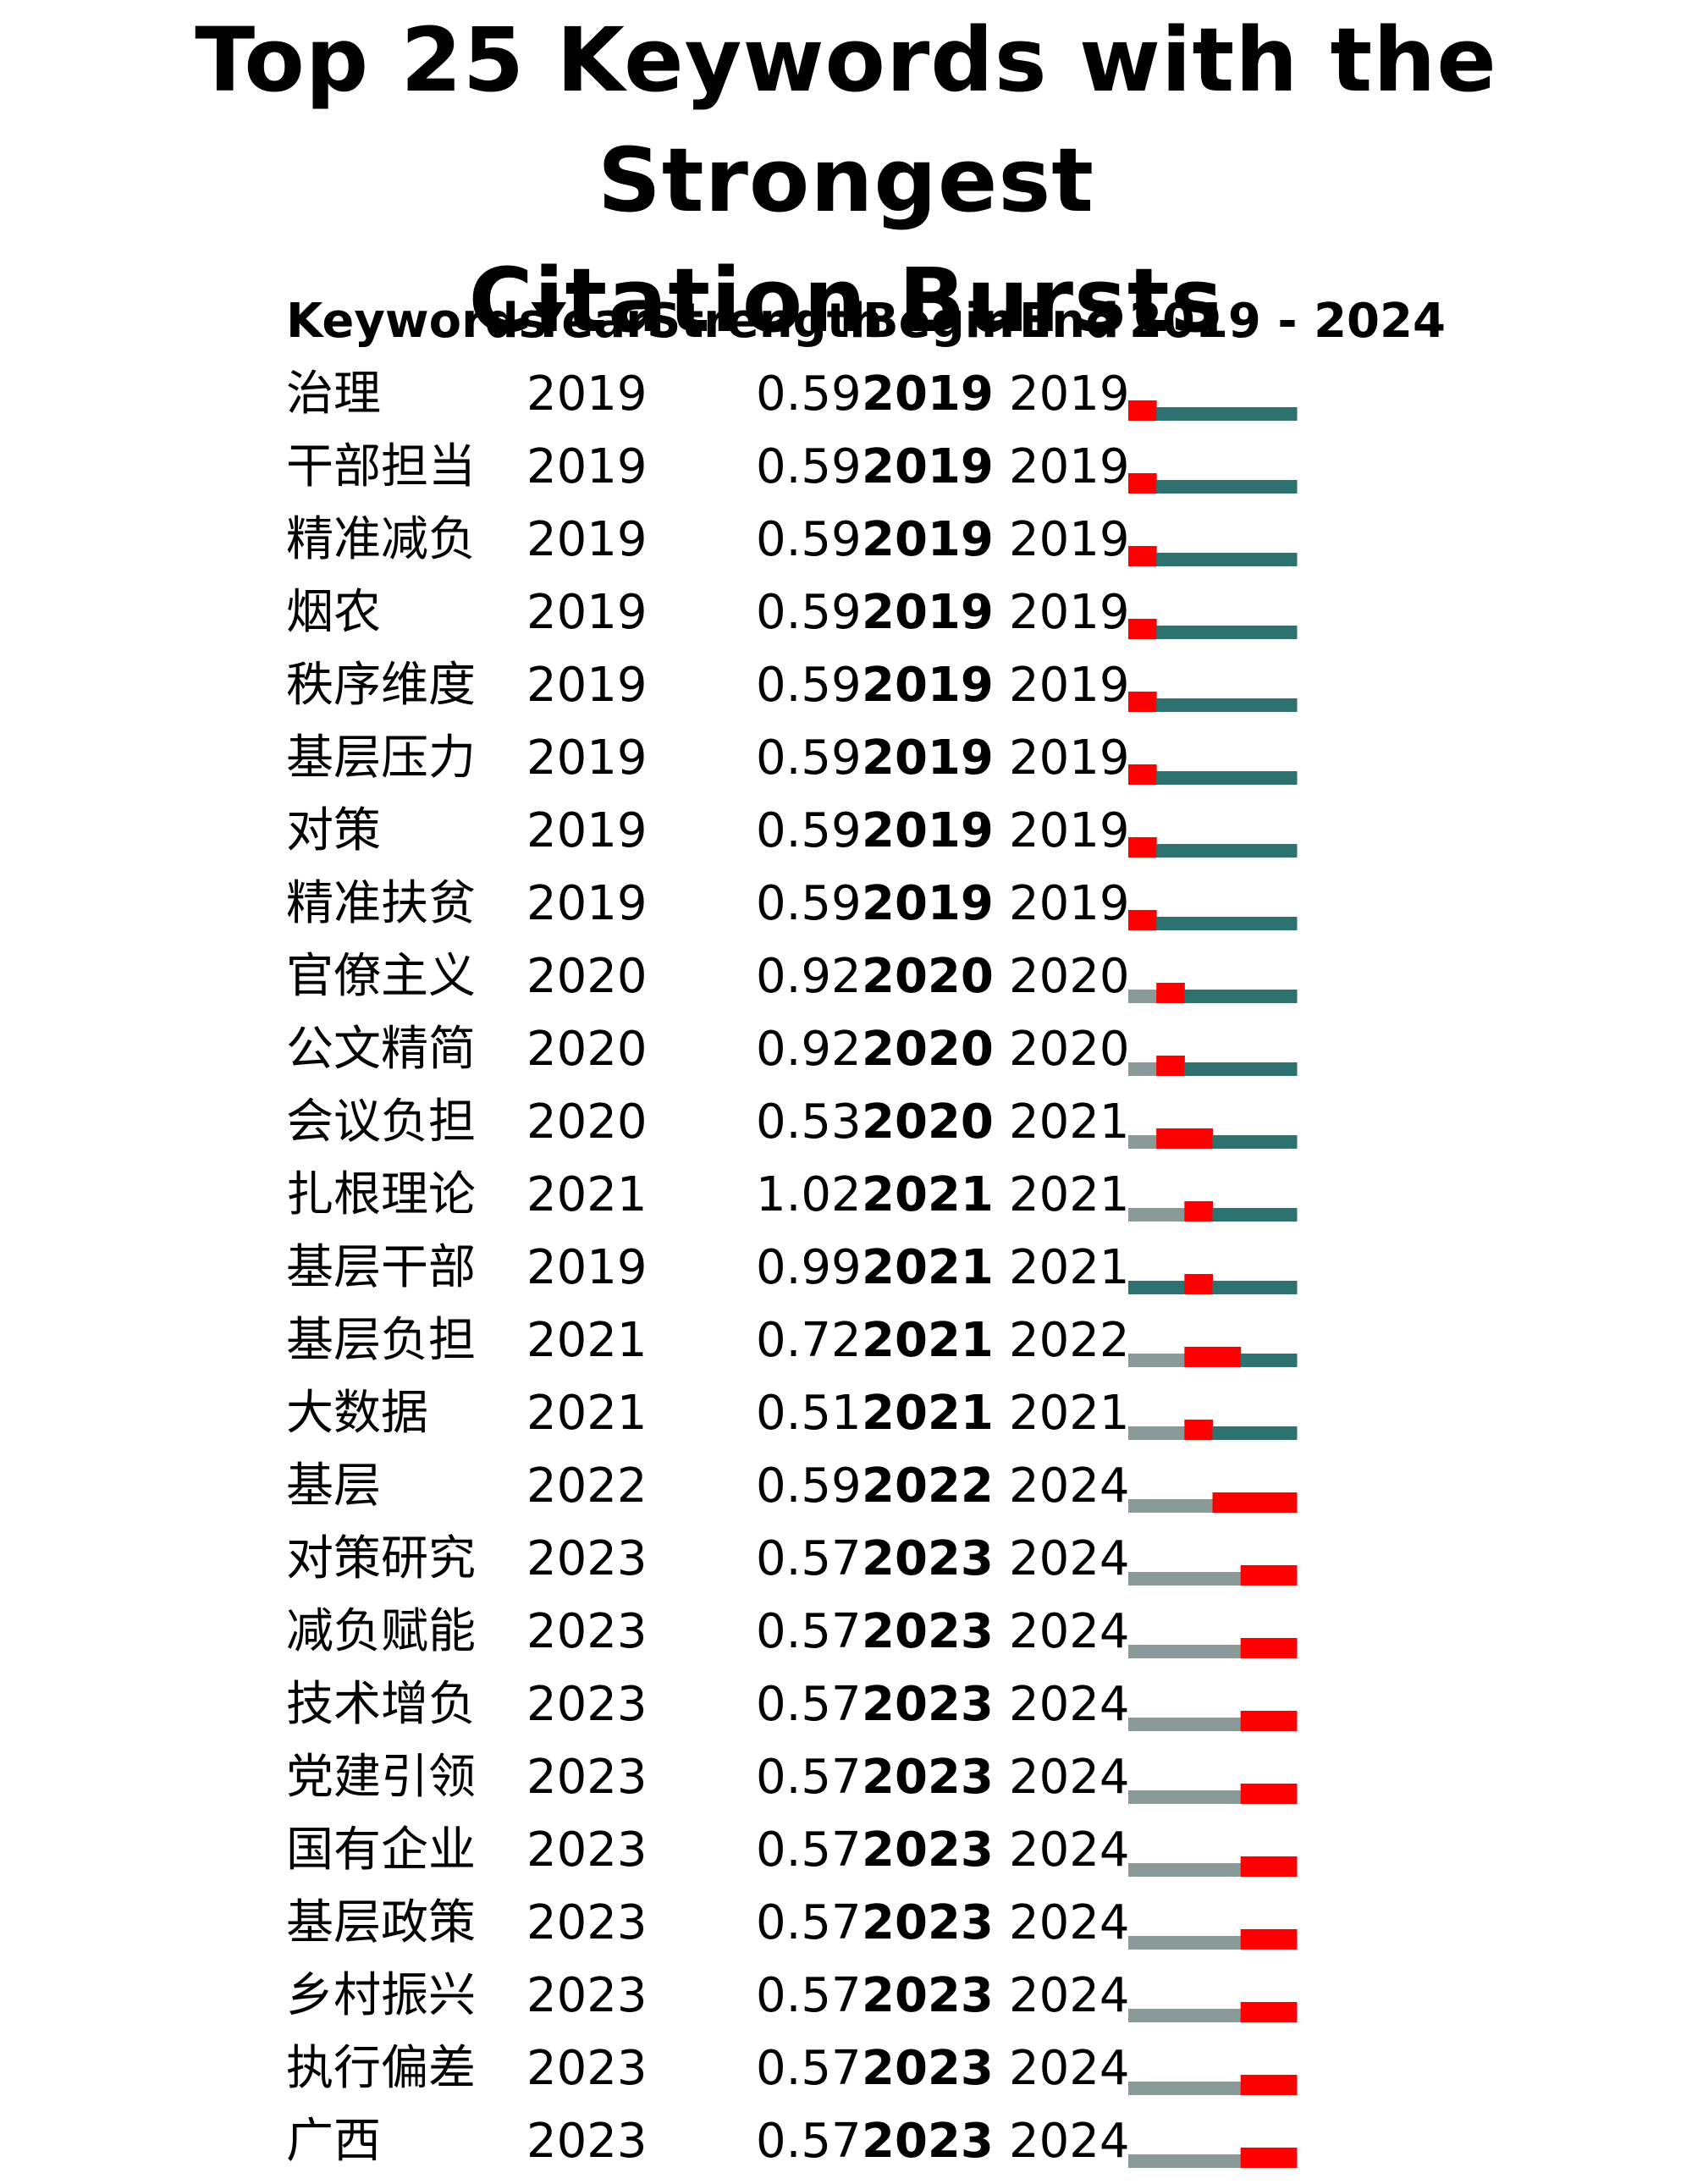 The width and height of the screenshot is (1692, 2184). Describe the element at coordinates (381, 1195) in the screenshot. I see `keyword-cell: 扎根理论` at that location.